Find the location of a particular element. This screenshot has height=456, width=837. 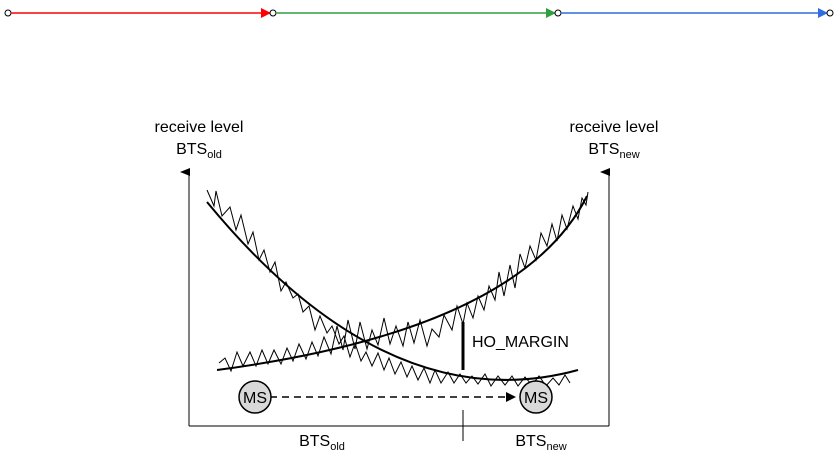

top-connector is located at coordinates (419, 13).